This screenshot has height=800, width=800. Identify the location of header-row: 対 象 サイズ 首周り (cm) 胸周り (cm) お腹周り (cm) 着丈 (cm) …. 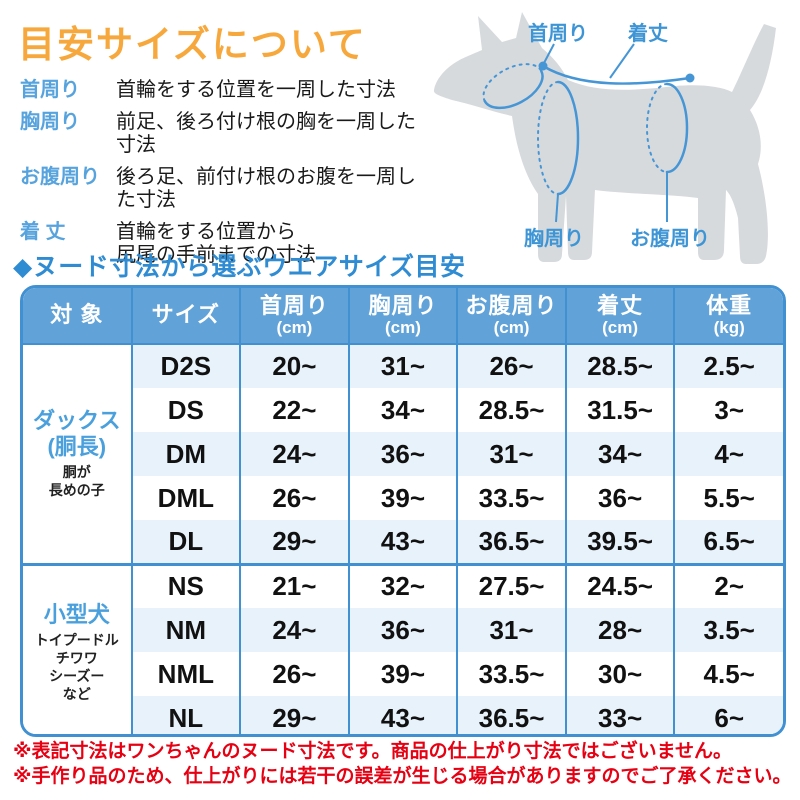
(403, 316).